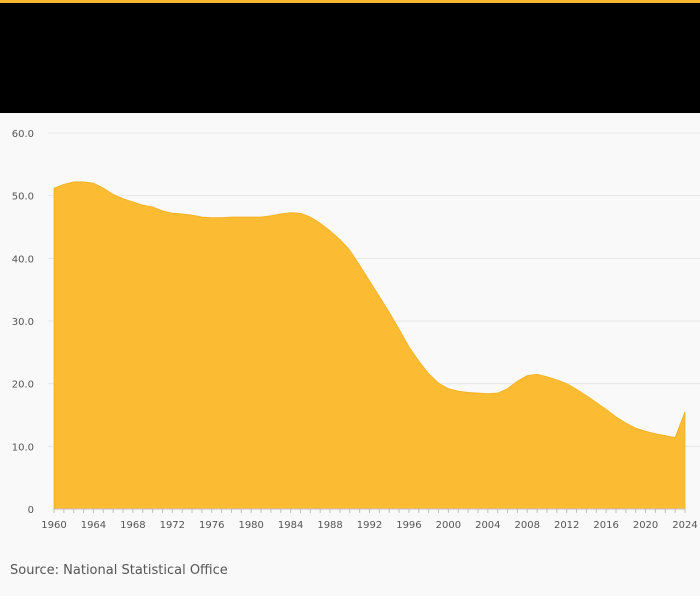 The height and width of the screenshot is (596, 700). Describe the element at coordinates (250, 525) in the screenshot. I see `x-tick-label: 1980` at that location.